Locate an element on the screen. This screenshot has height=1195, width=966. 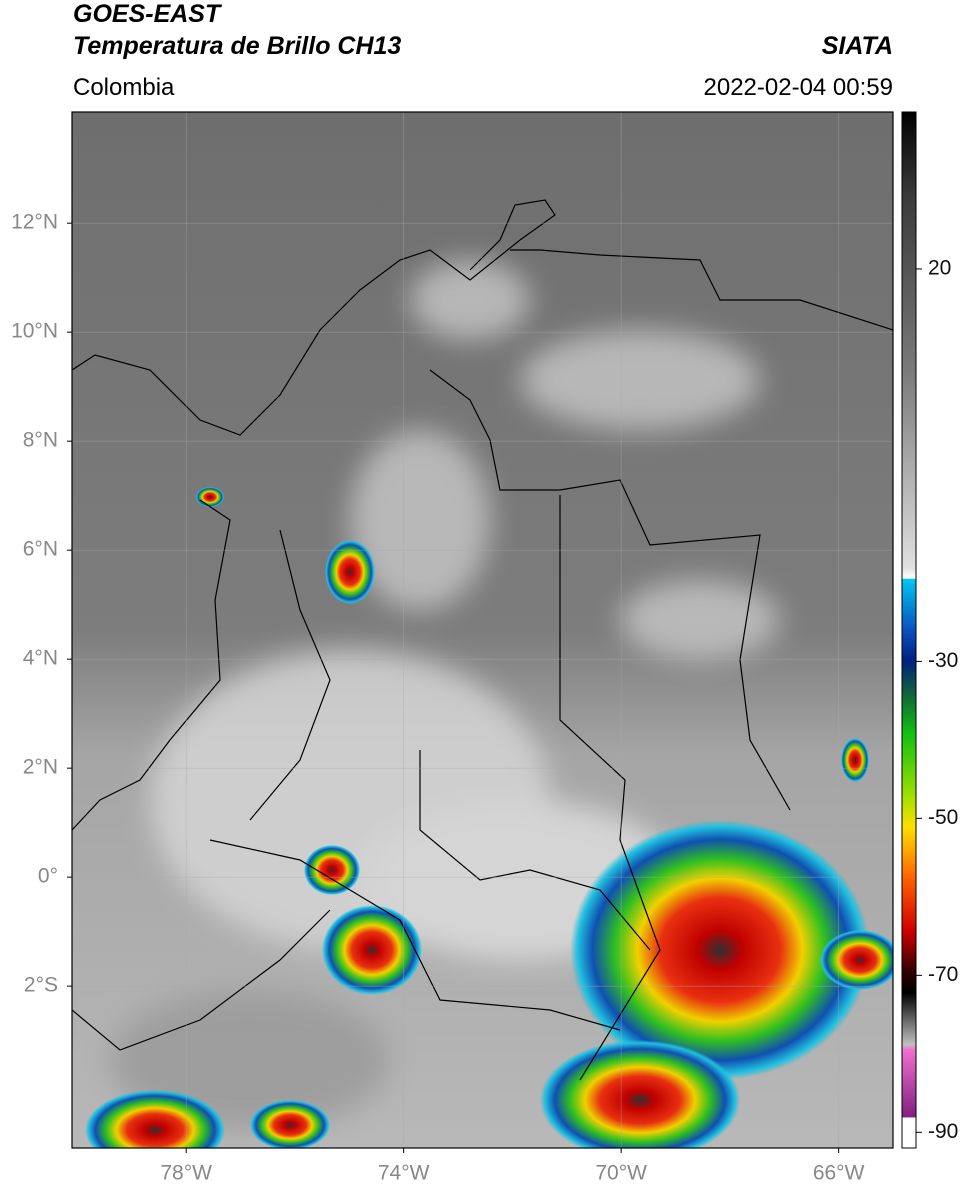
colorbar-label: -90 is located at coordinates (943, 1131).